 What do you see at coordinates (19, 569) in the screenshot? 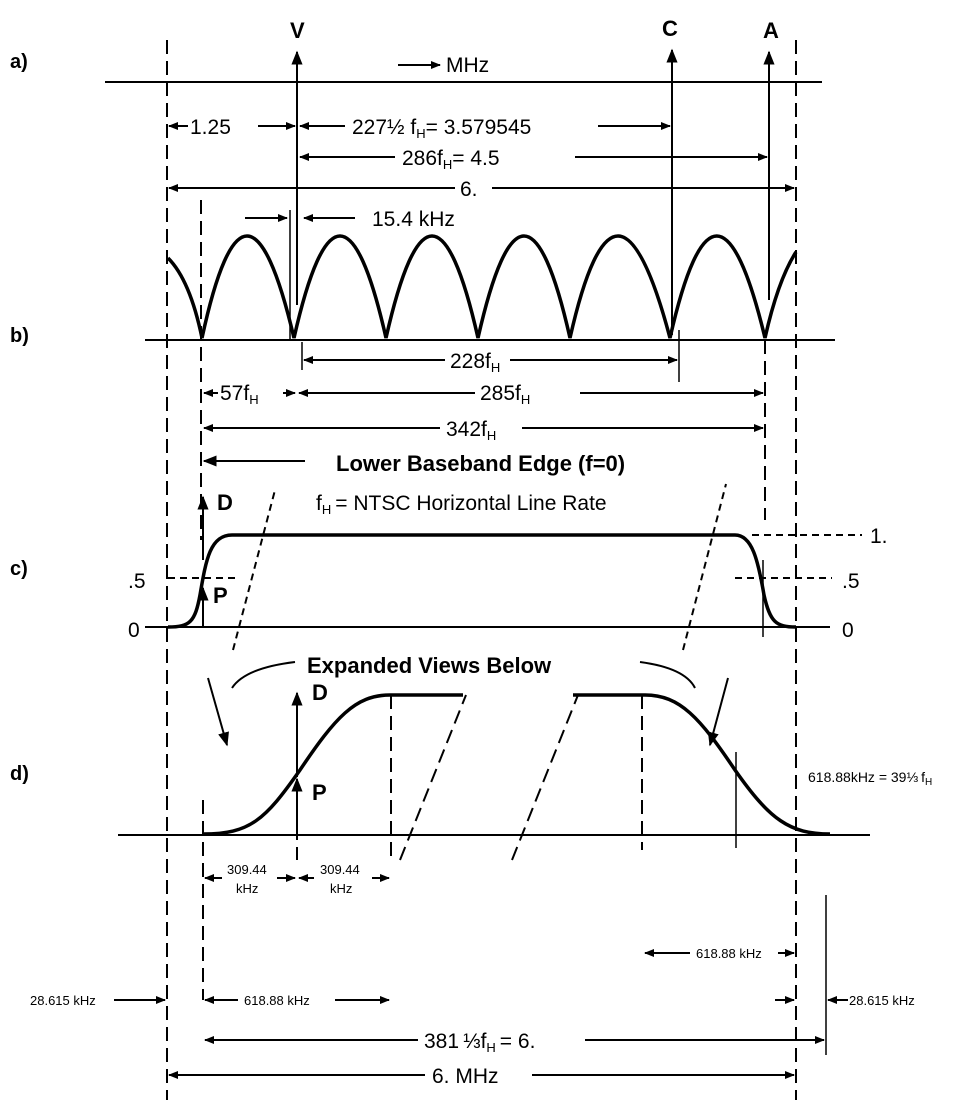
I see `part-c-label: c)` at bounding box center [19, 569].